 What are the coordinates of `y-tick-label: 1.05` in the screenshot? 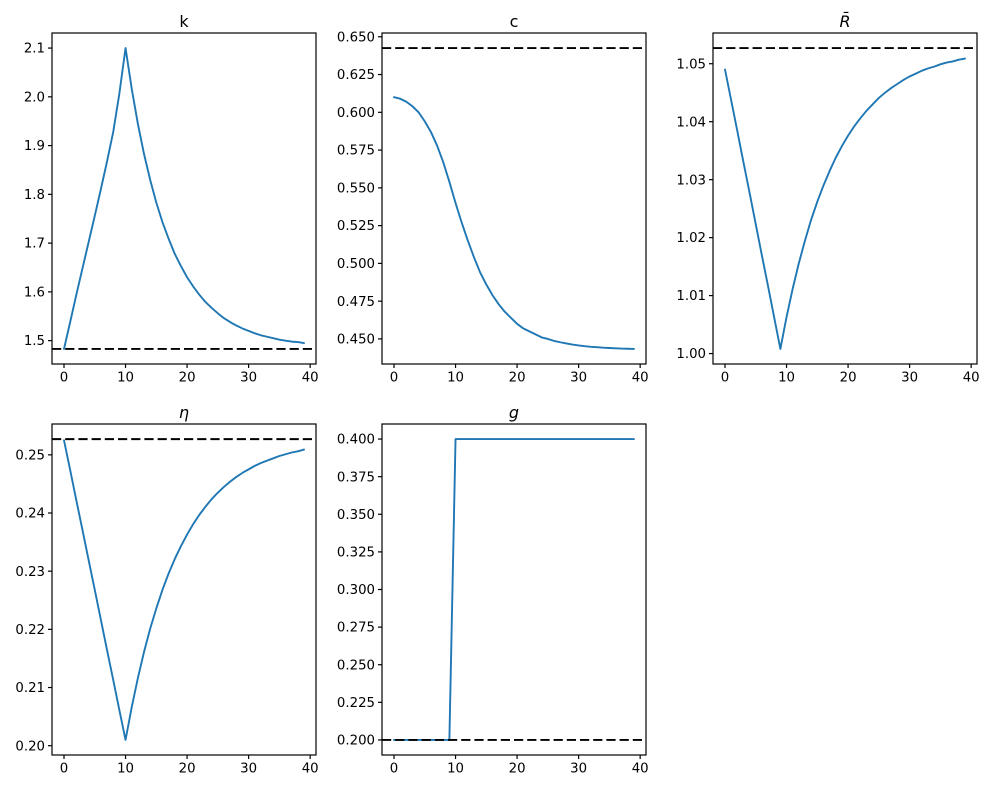 It's located at (691, 64).